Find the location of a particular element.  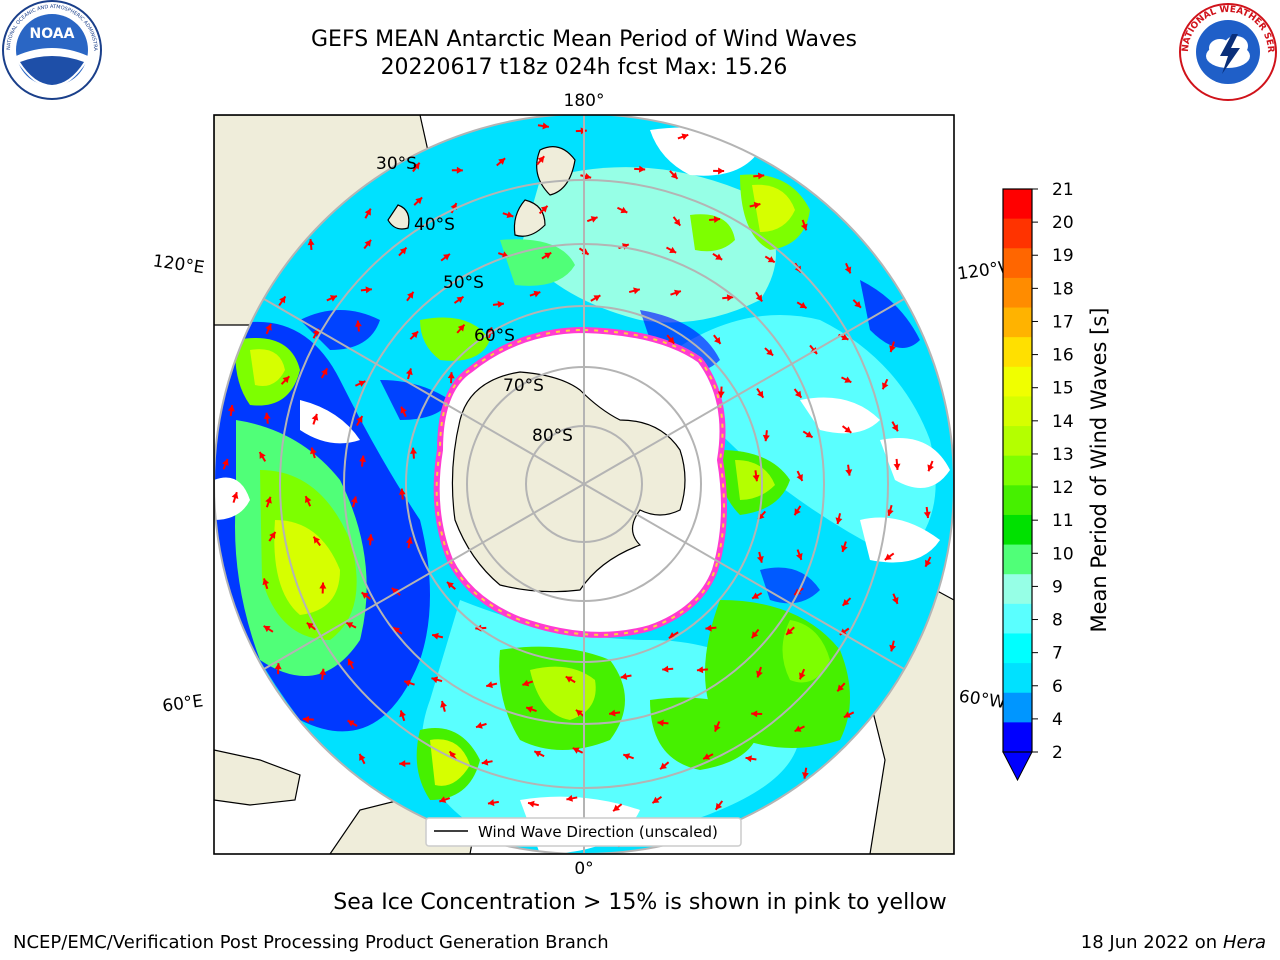

footer-date: 18 Jun 2022 on Hera is located at coordinates (1173, 942).